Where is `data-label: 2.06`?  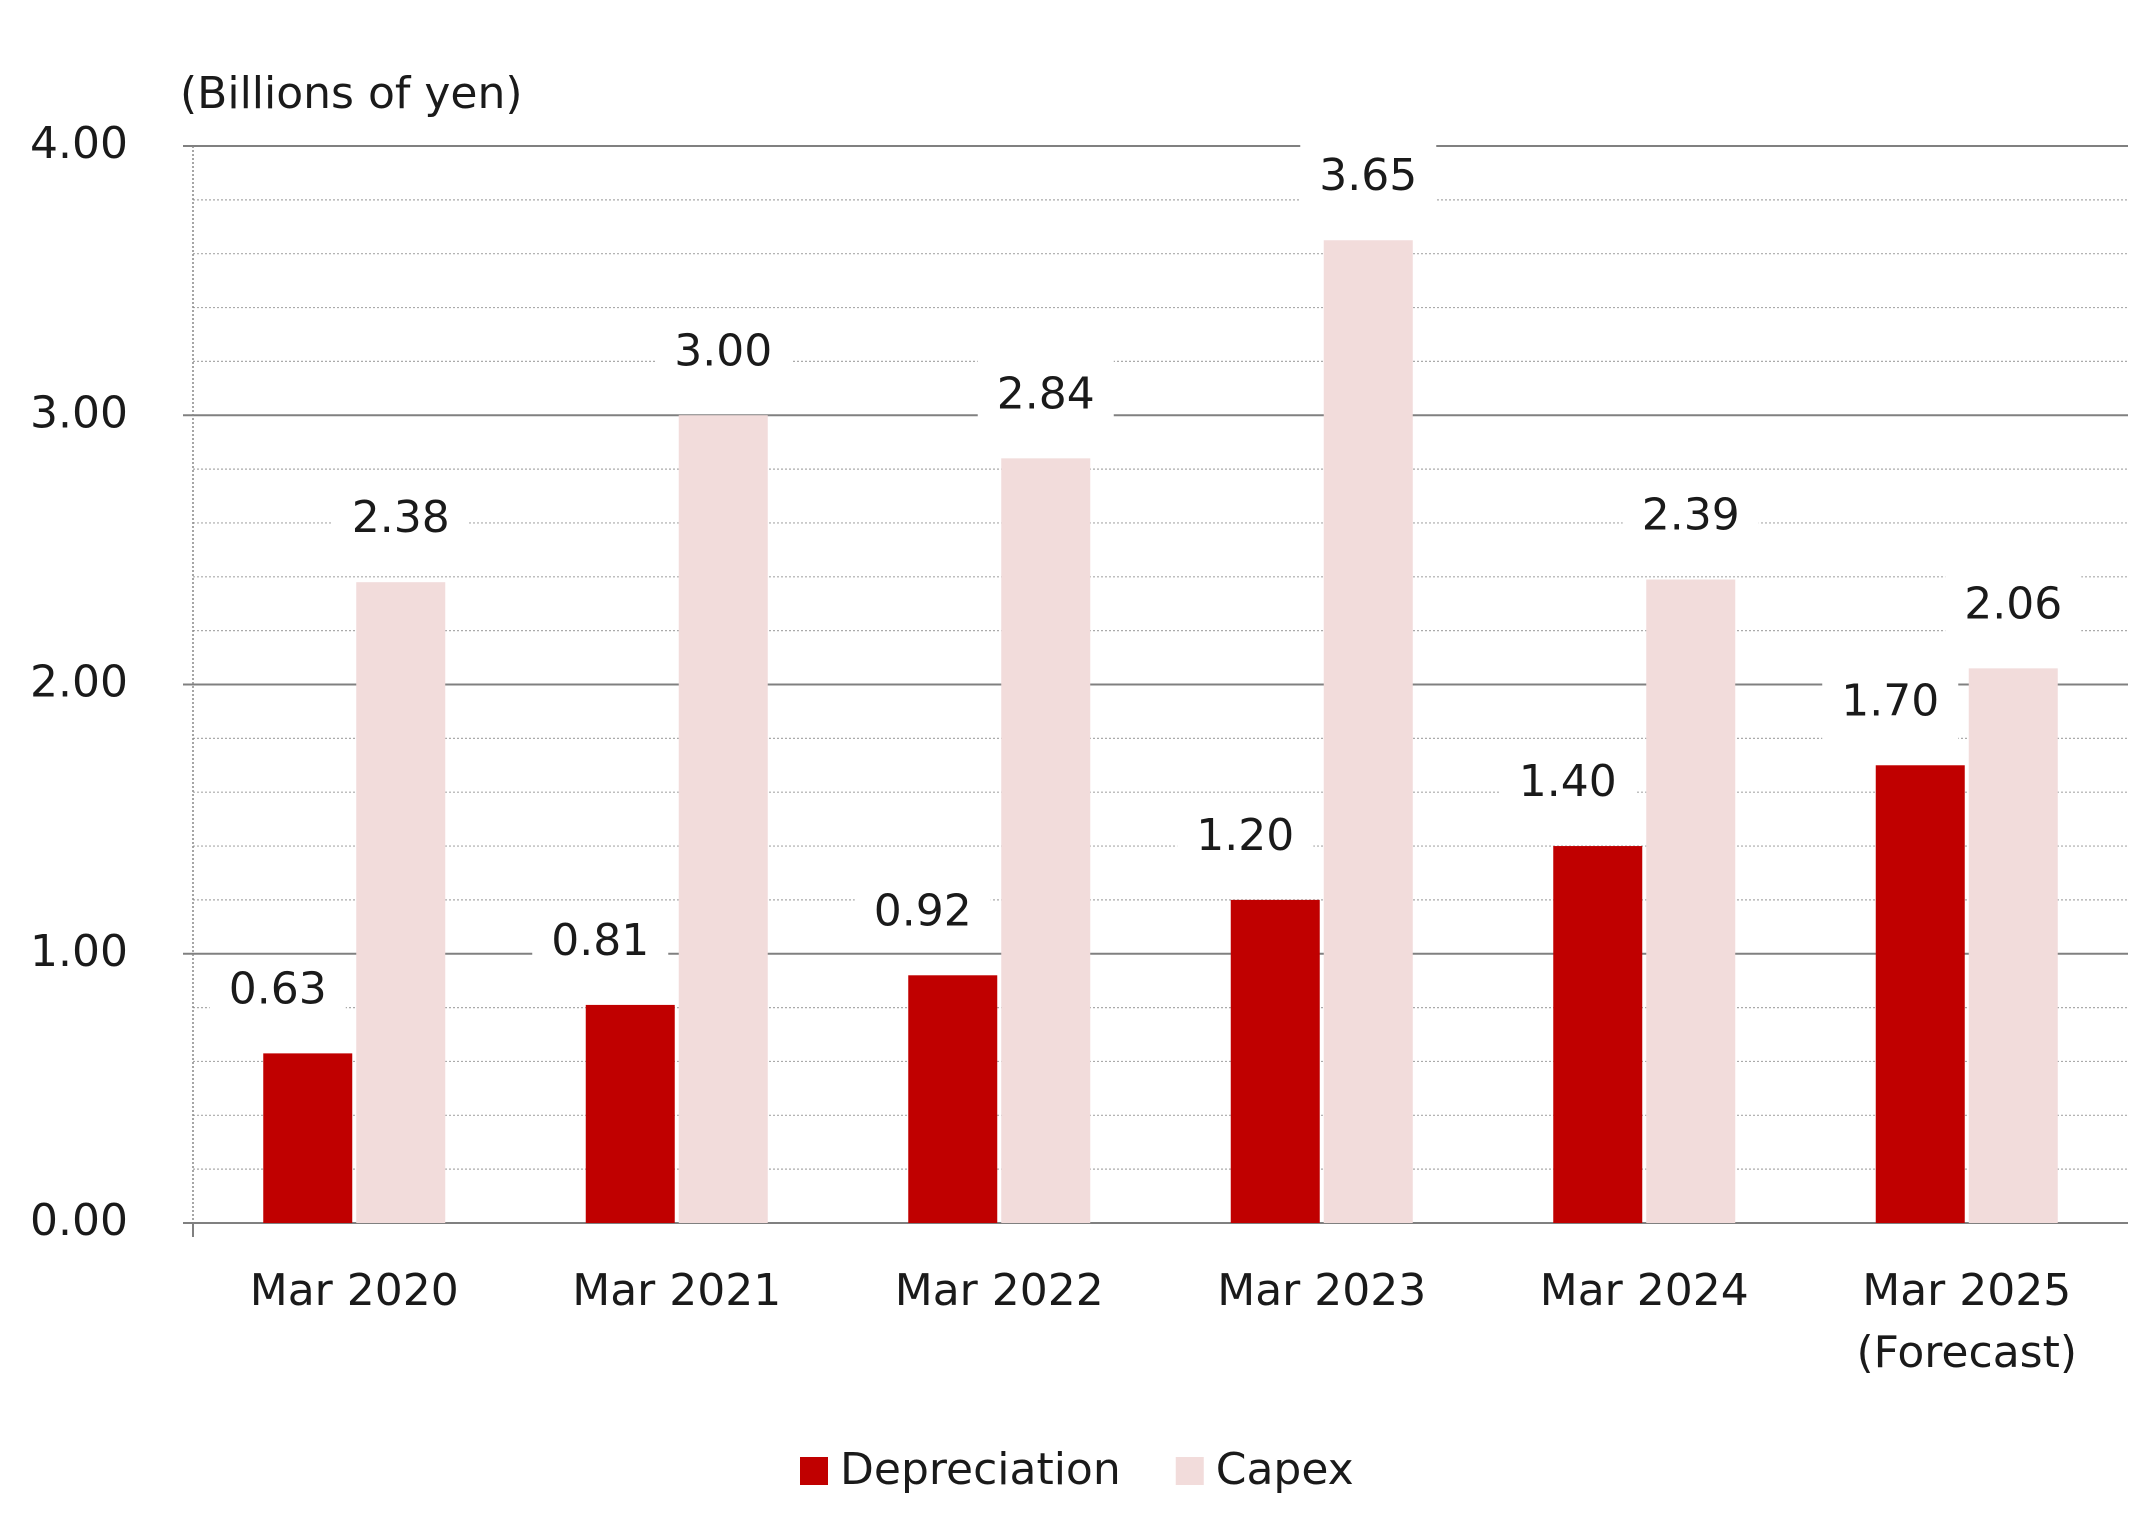
data-label: 2.06 is located at coordinates (2013, 603).